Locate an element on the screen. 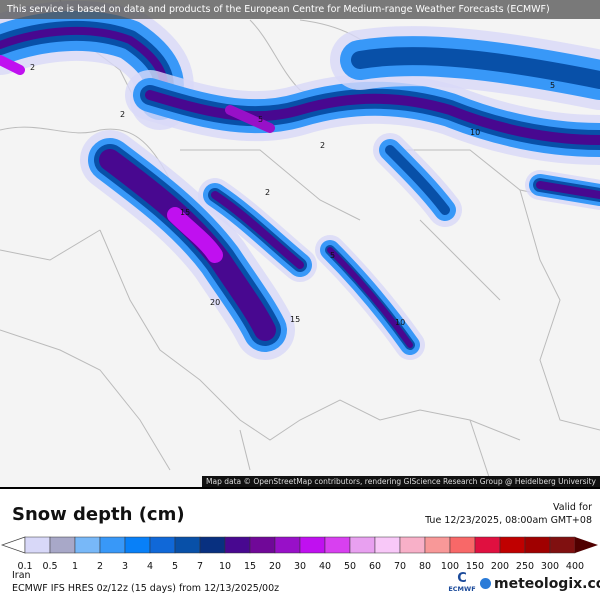  tick-label: 400 is located at coordinates (575, 566).